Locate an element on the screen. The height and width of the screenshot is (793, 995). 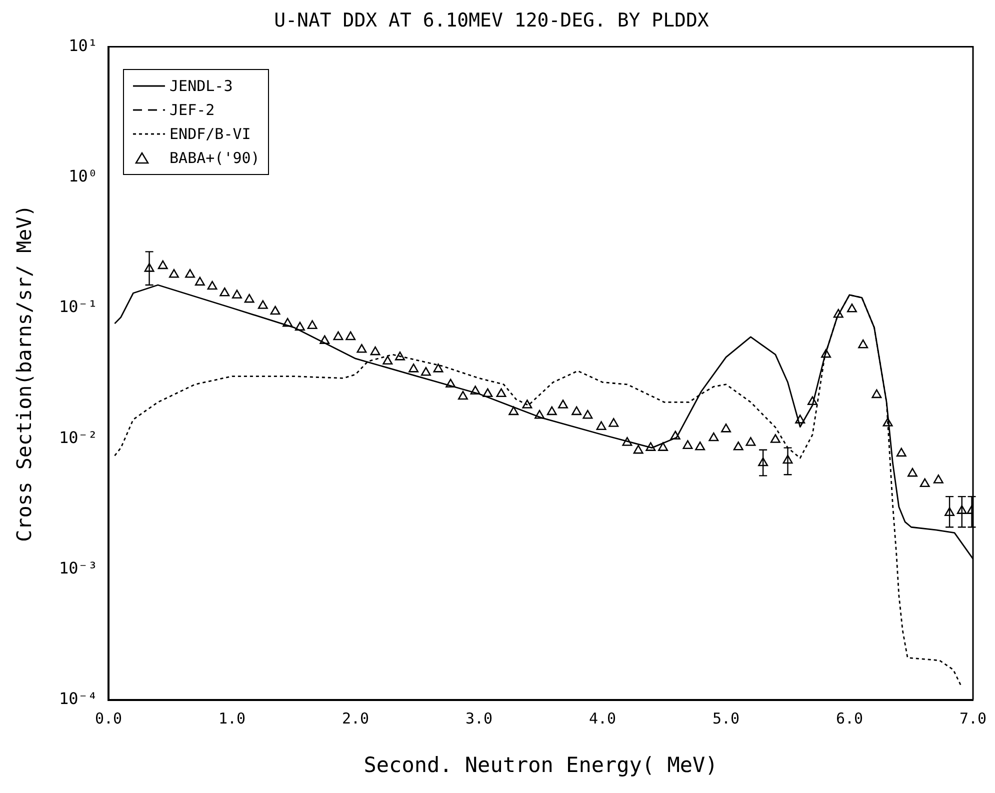
y-tick-label: 10¹ is located at coordinates (83, 45).